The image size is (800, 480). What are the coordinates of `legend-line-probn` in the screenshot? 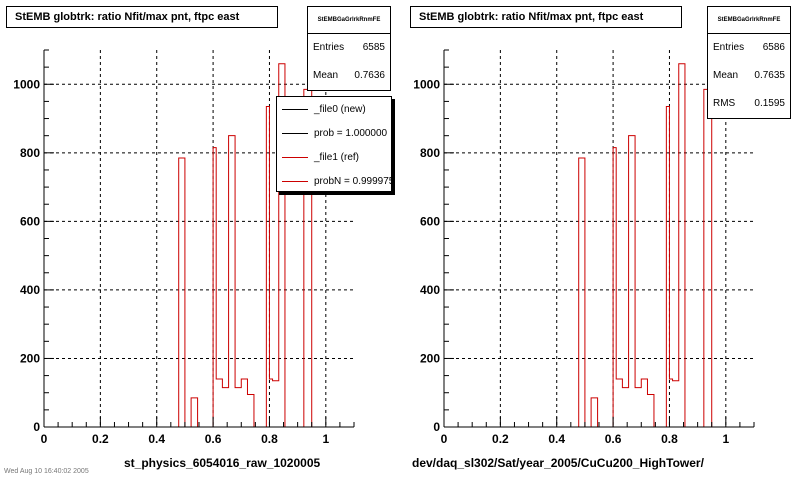 It's located at (295, 181).